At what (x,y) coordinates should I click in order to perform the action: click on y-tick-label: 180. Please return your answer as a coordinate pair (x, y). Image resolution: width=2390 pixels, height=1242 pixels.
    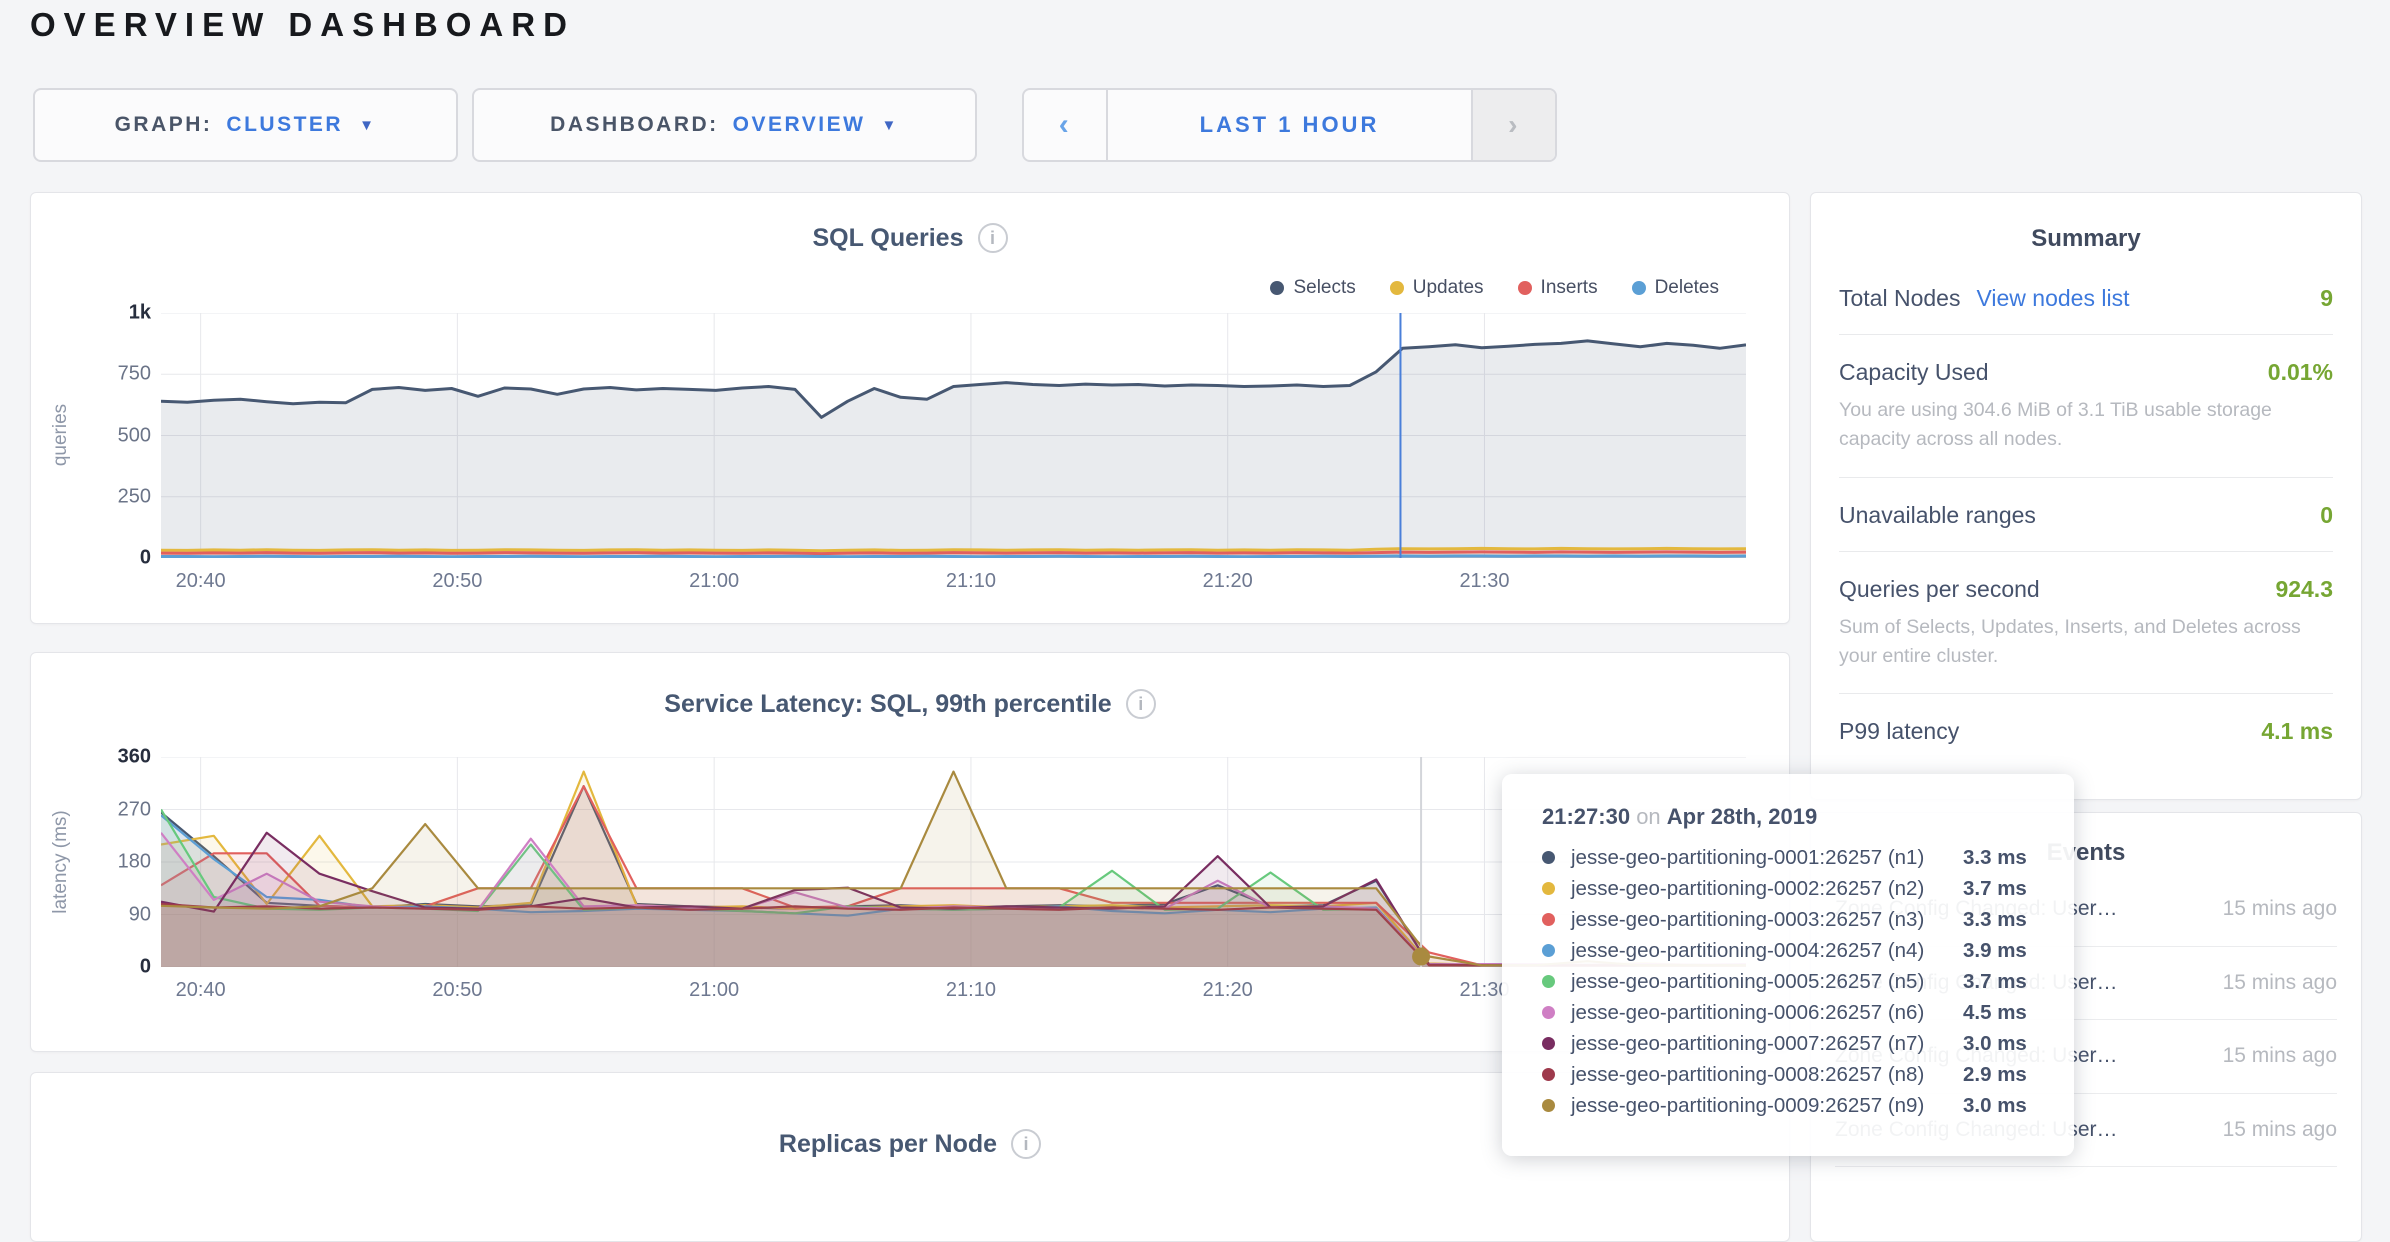
    Looking at the image, I should click on (134, 861).